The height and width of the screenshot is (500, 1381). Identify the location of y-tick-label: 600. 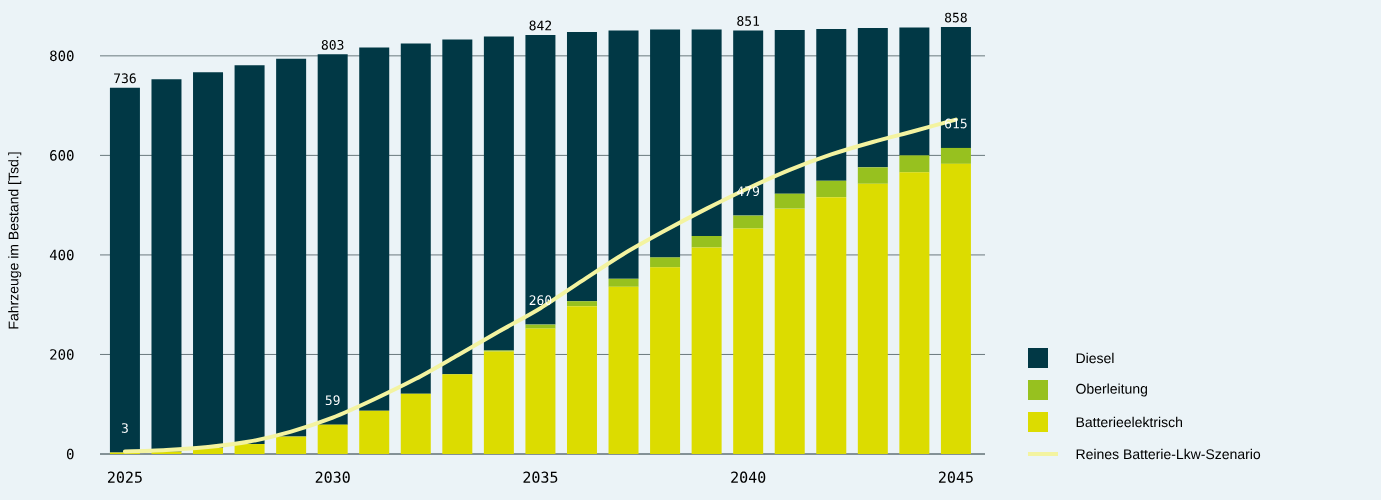
(62, 155).